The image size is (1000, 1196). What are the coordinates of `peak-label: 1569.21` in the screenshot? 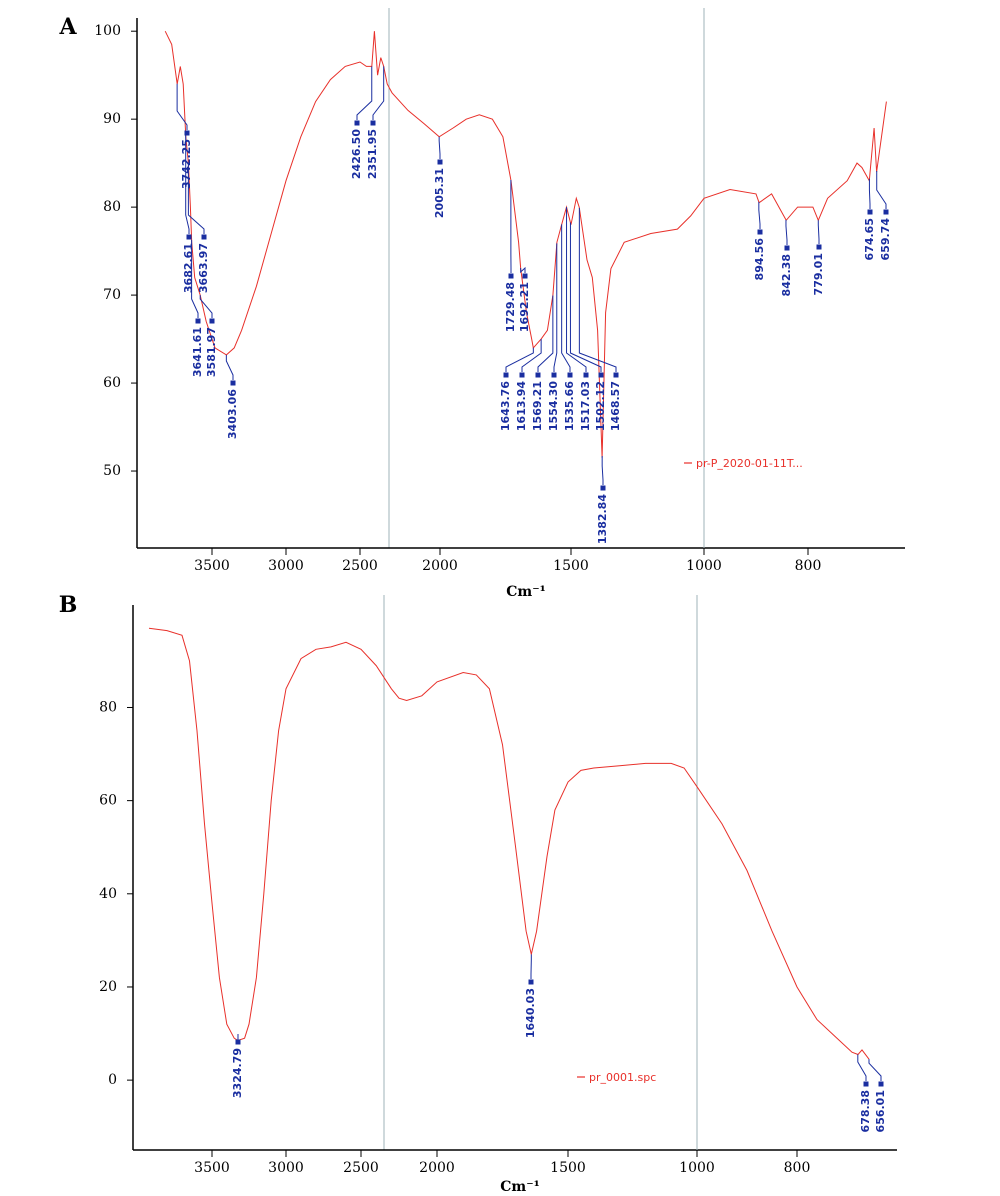 It's located at (537, 406).